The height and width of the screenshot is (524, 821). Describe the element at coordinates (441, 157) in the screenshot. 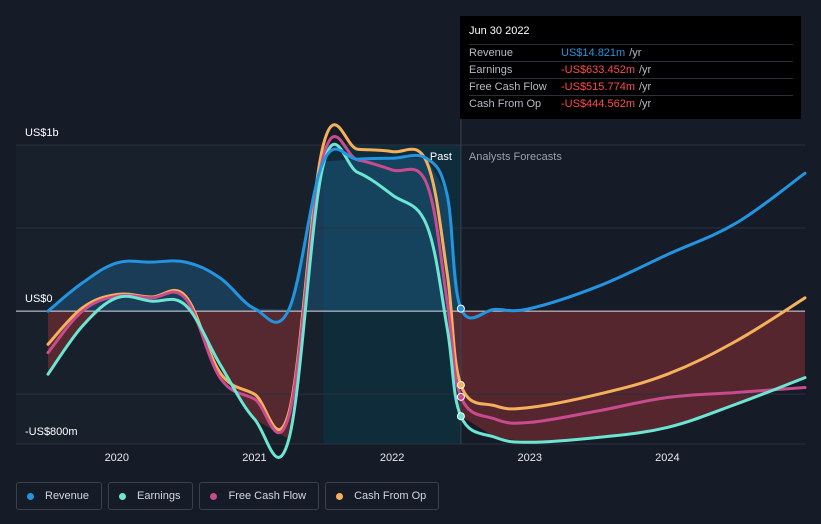

I see `past-label: Past` at that location.